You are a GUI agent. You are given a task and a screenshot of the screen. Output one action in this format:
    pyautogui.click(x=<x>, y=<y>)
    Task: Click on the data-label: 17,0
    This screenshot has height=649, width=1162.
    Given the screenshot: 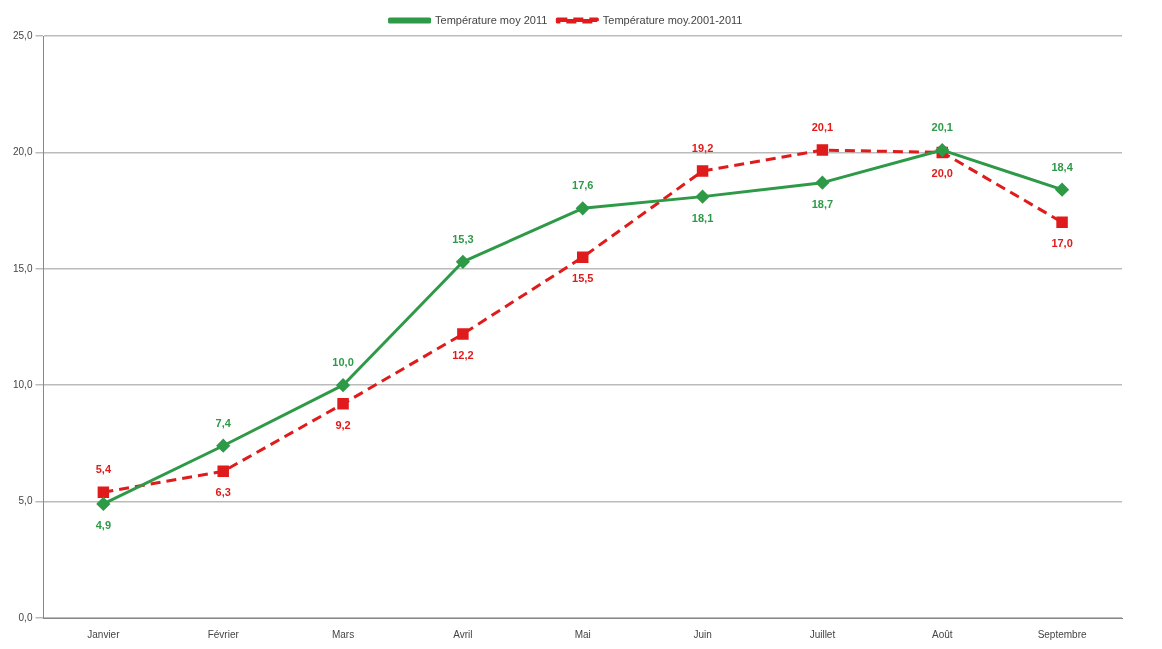 What is the action you would take?
    pyautogui.click(x=1062, y=243)
    